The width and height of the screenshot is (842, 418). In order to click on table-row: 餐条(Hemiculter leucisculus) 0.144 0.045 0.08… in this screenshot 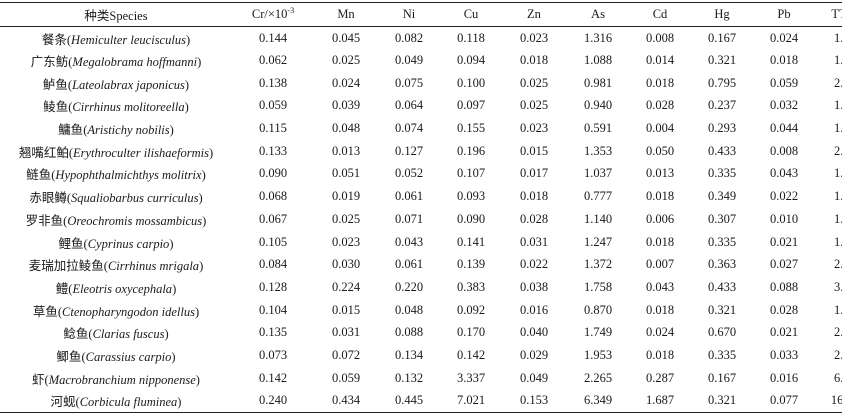, I will do `click(421, 38)`.